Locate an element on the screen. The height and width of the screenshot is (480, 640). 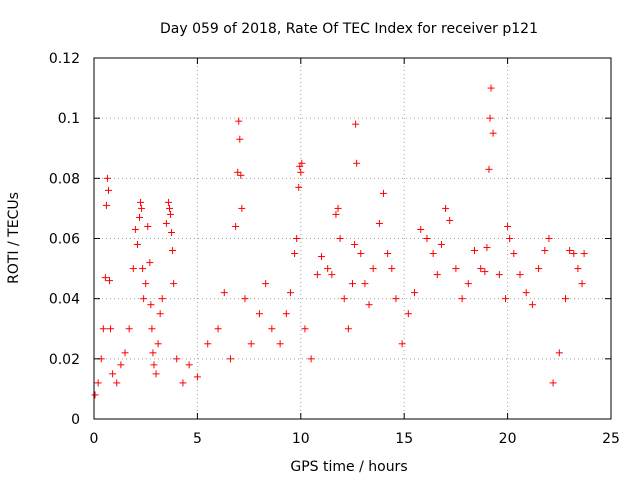
y-tick-label: 0 is located at coordinates (75, 420).